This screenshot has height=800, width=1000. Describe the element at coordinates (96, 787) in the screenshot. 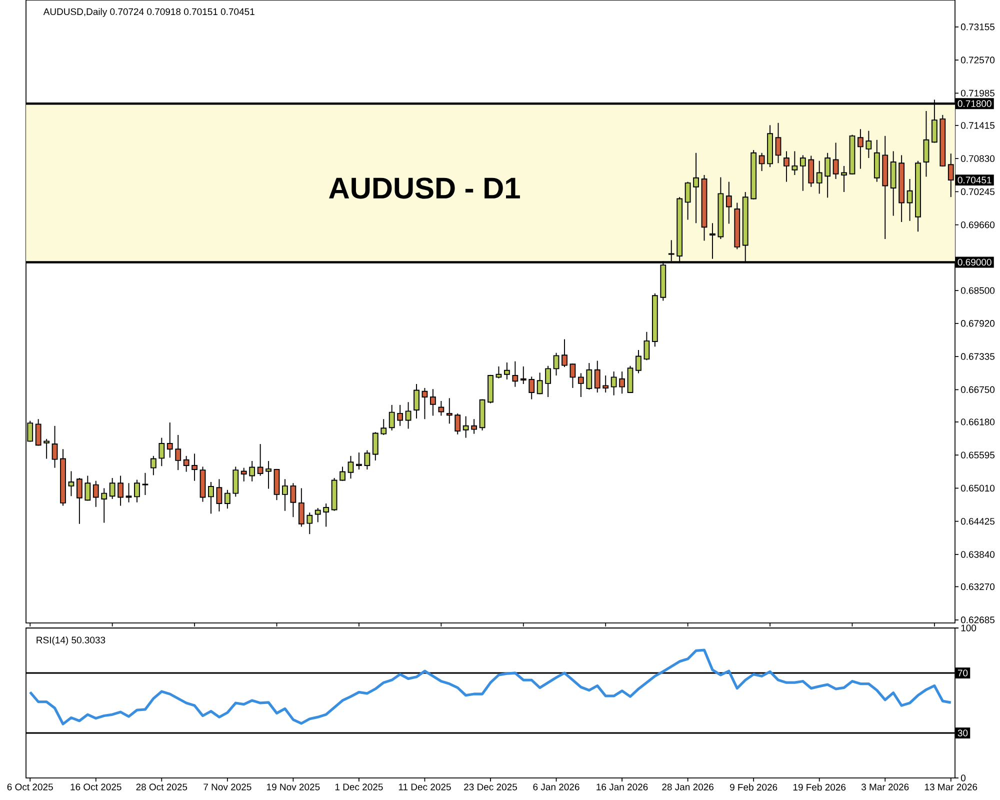

I see `x-tick-label: 16 Oct 2025` at that location.